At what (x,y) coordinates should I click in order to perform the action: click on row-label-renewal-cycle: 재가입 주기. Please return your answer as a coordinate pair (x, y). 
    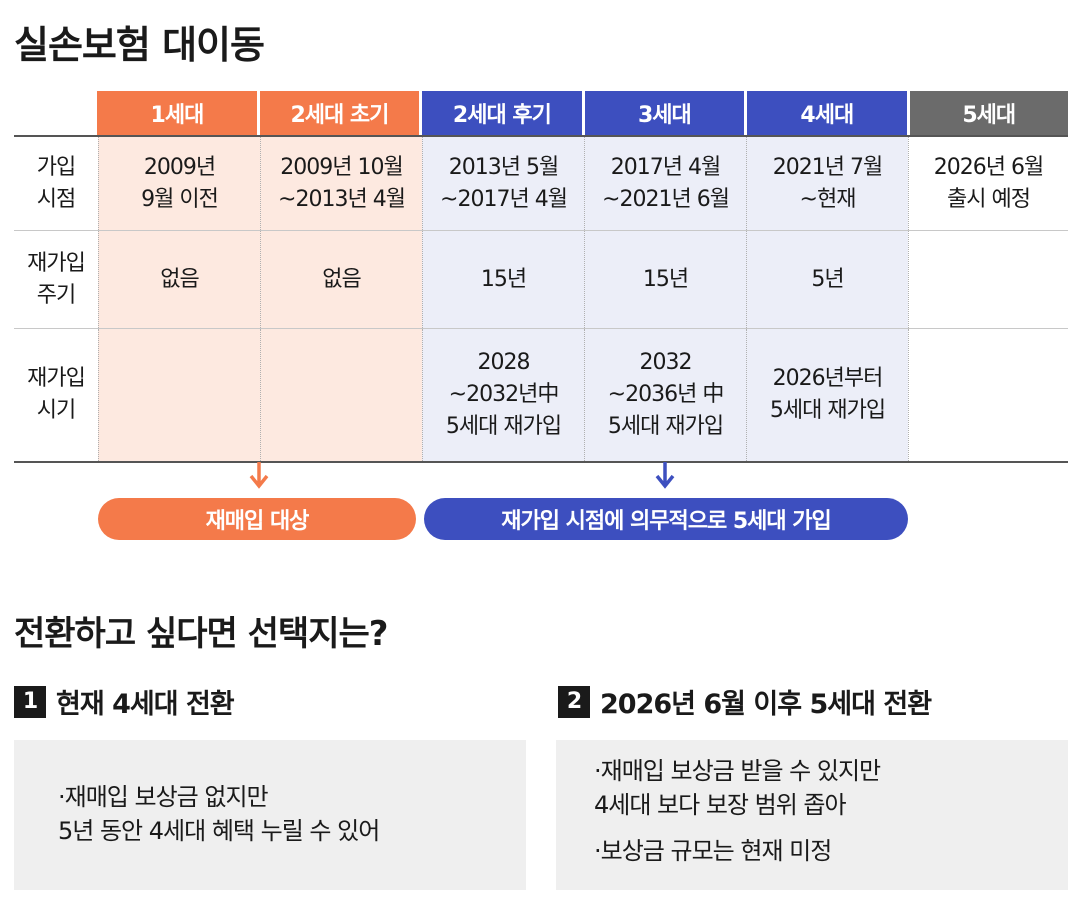
    Looking at the image, I should click on (56, 279).